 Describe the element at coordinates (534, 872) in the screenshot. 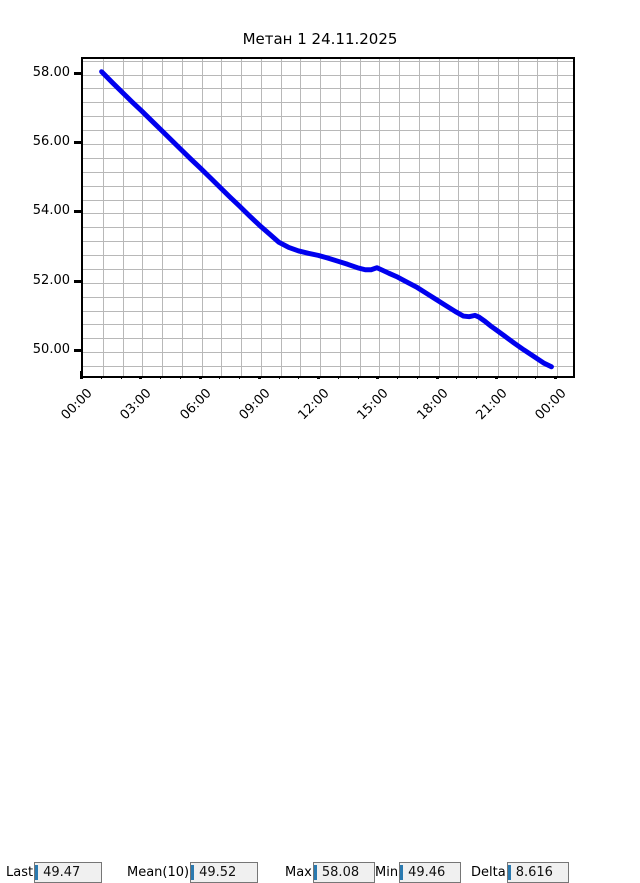

I see `stat-value: 8.616` at that location.